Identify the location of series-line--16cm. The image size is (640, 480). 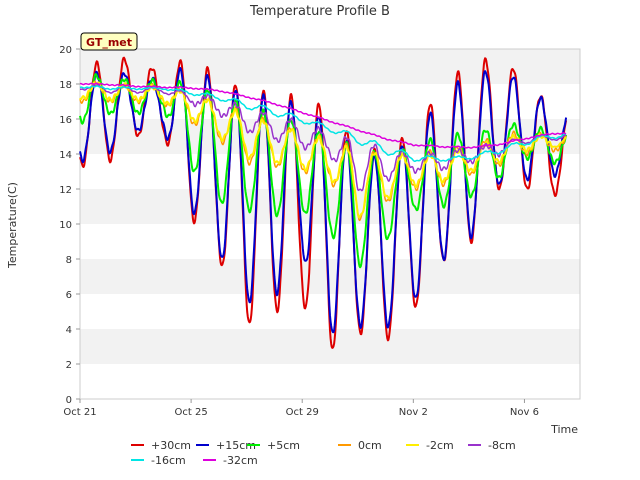
(323, 123).